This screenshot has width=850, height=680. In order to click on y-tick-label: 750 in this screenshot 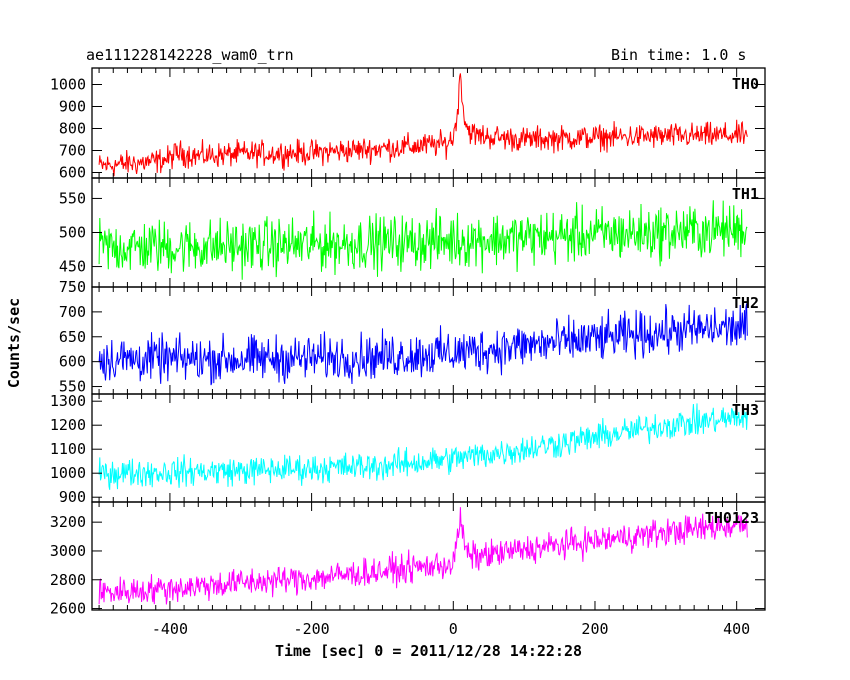, I will do `click(72, 287)`.